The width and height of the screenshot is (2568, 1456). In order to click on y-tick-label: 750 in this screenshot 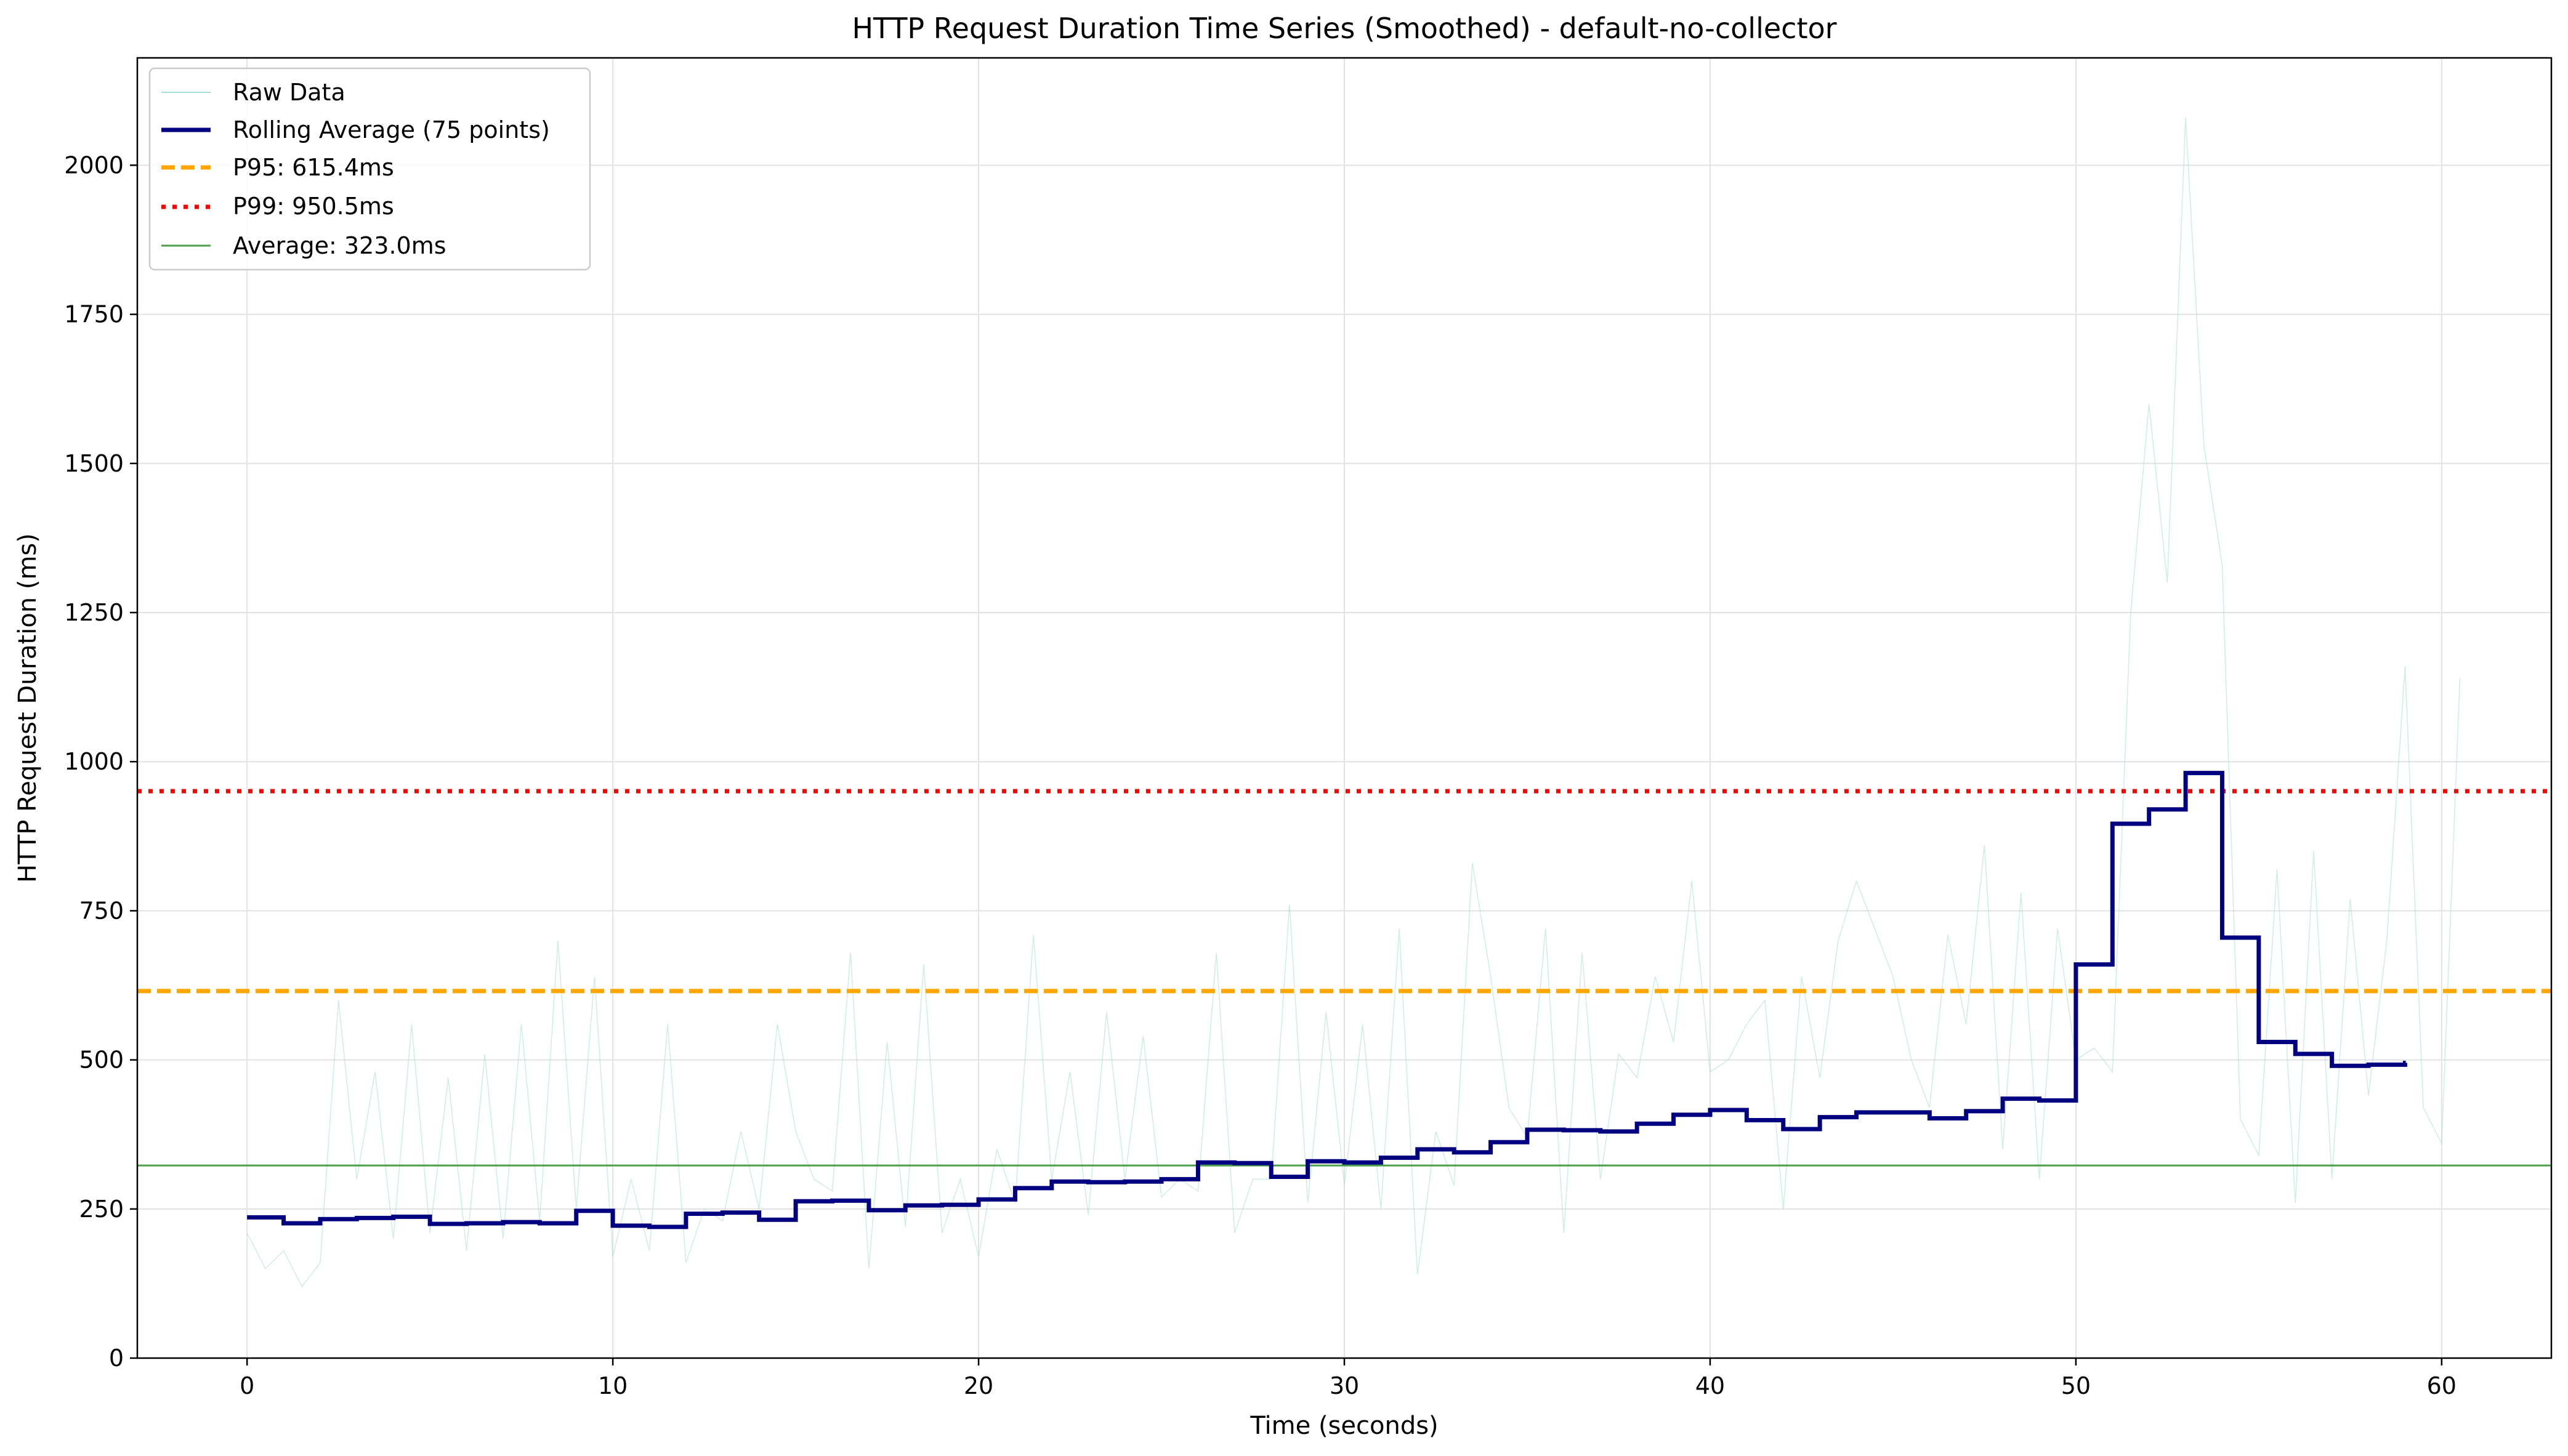, I will do `click(102, 910)`.